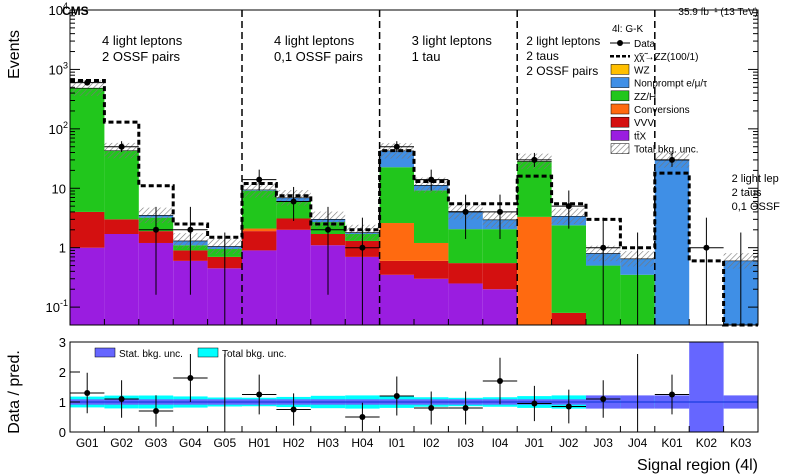 Image resolution: width=789 pixels, height=476 pixels. Describe the element at coordinates (563, 41) in the screenshot. I see `group-label-3-line-0: 2 light leptons` at that location.